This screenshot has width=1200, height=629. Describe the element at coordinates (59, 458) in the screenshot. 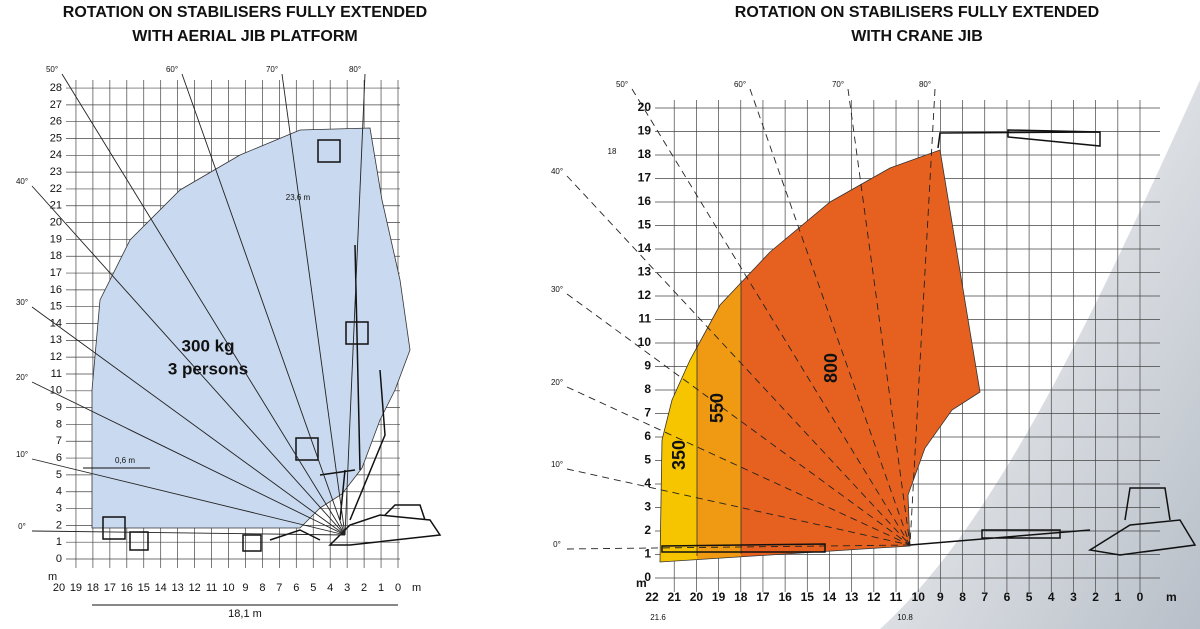

I see `y-tick-label: 6` at that location.